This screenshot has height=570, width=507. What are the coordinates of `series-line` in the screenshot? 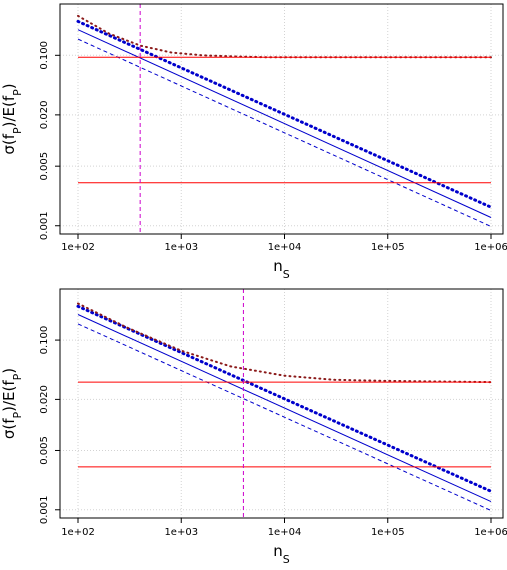 It's located at (284, 343).